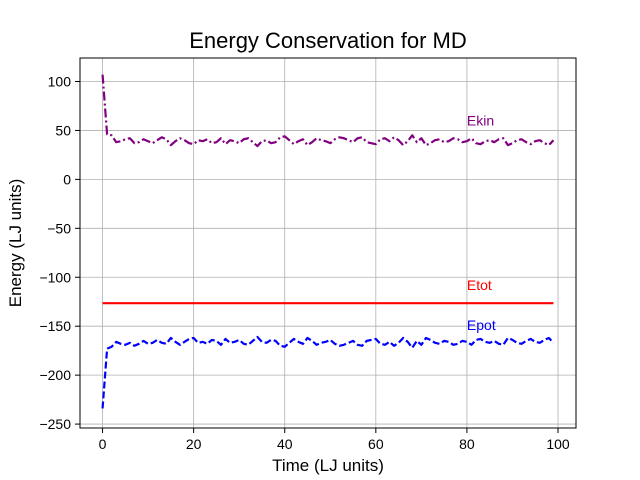  Describe the element at coordinates (15, 243) in the screenshot. I see `y-axis-label: Energy (LJ units)` at that location.